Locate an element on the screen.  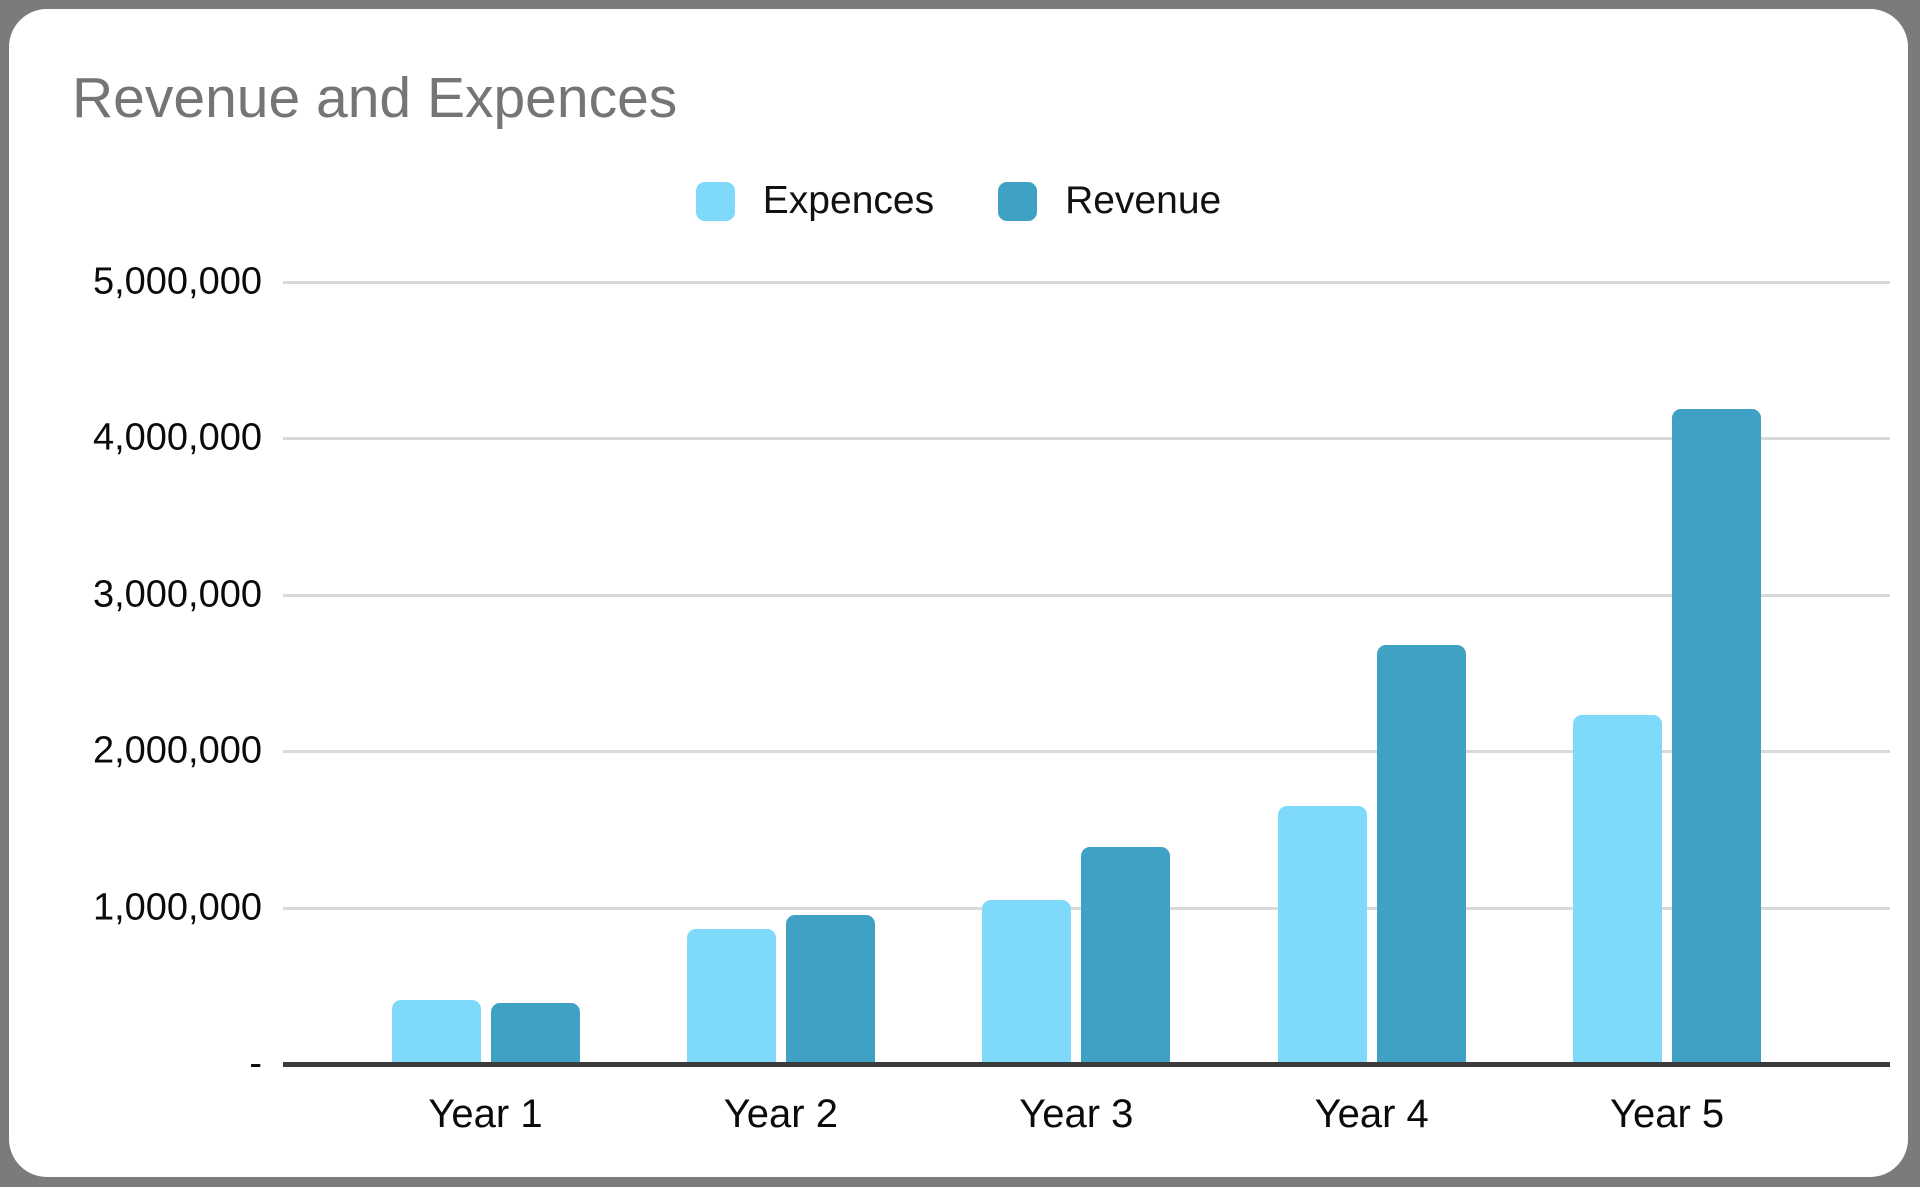
x-axis-category-label: Year 3 is located at coordinates (1076, 1114).